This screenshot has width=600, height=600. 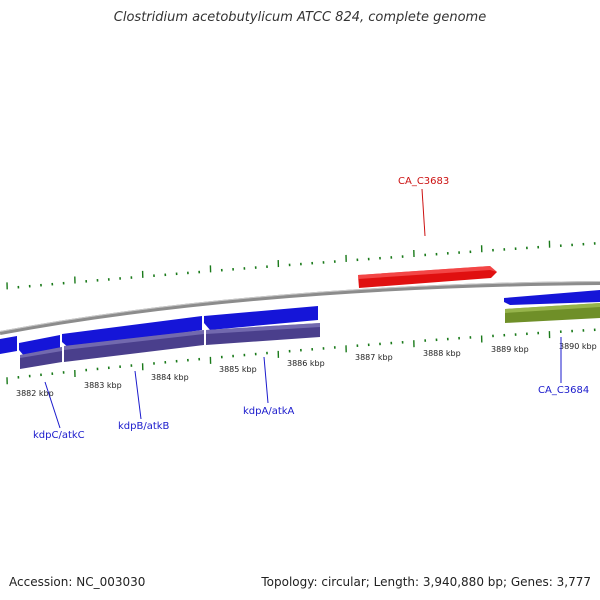 What do you see at coordinates (8, 345) in the screenshot?
I see `gene-left-partial` at bounding box center [8, 345].